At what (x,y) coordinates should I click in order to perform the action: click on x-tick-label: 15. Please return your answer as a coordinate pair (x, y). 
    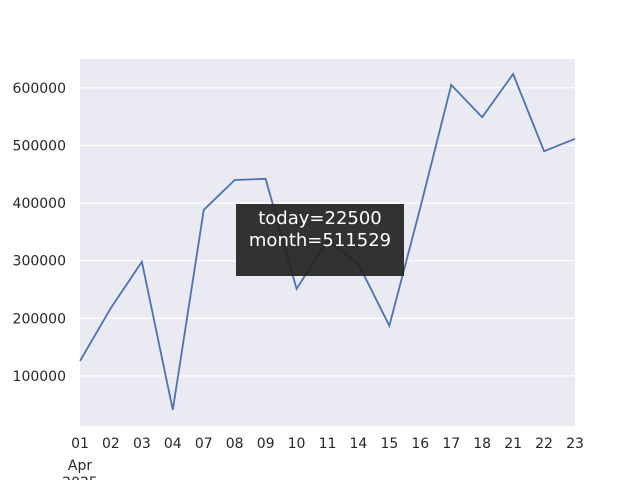
    Looking at the image, I should click on (389, 444).